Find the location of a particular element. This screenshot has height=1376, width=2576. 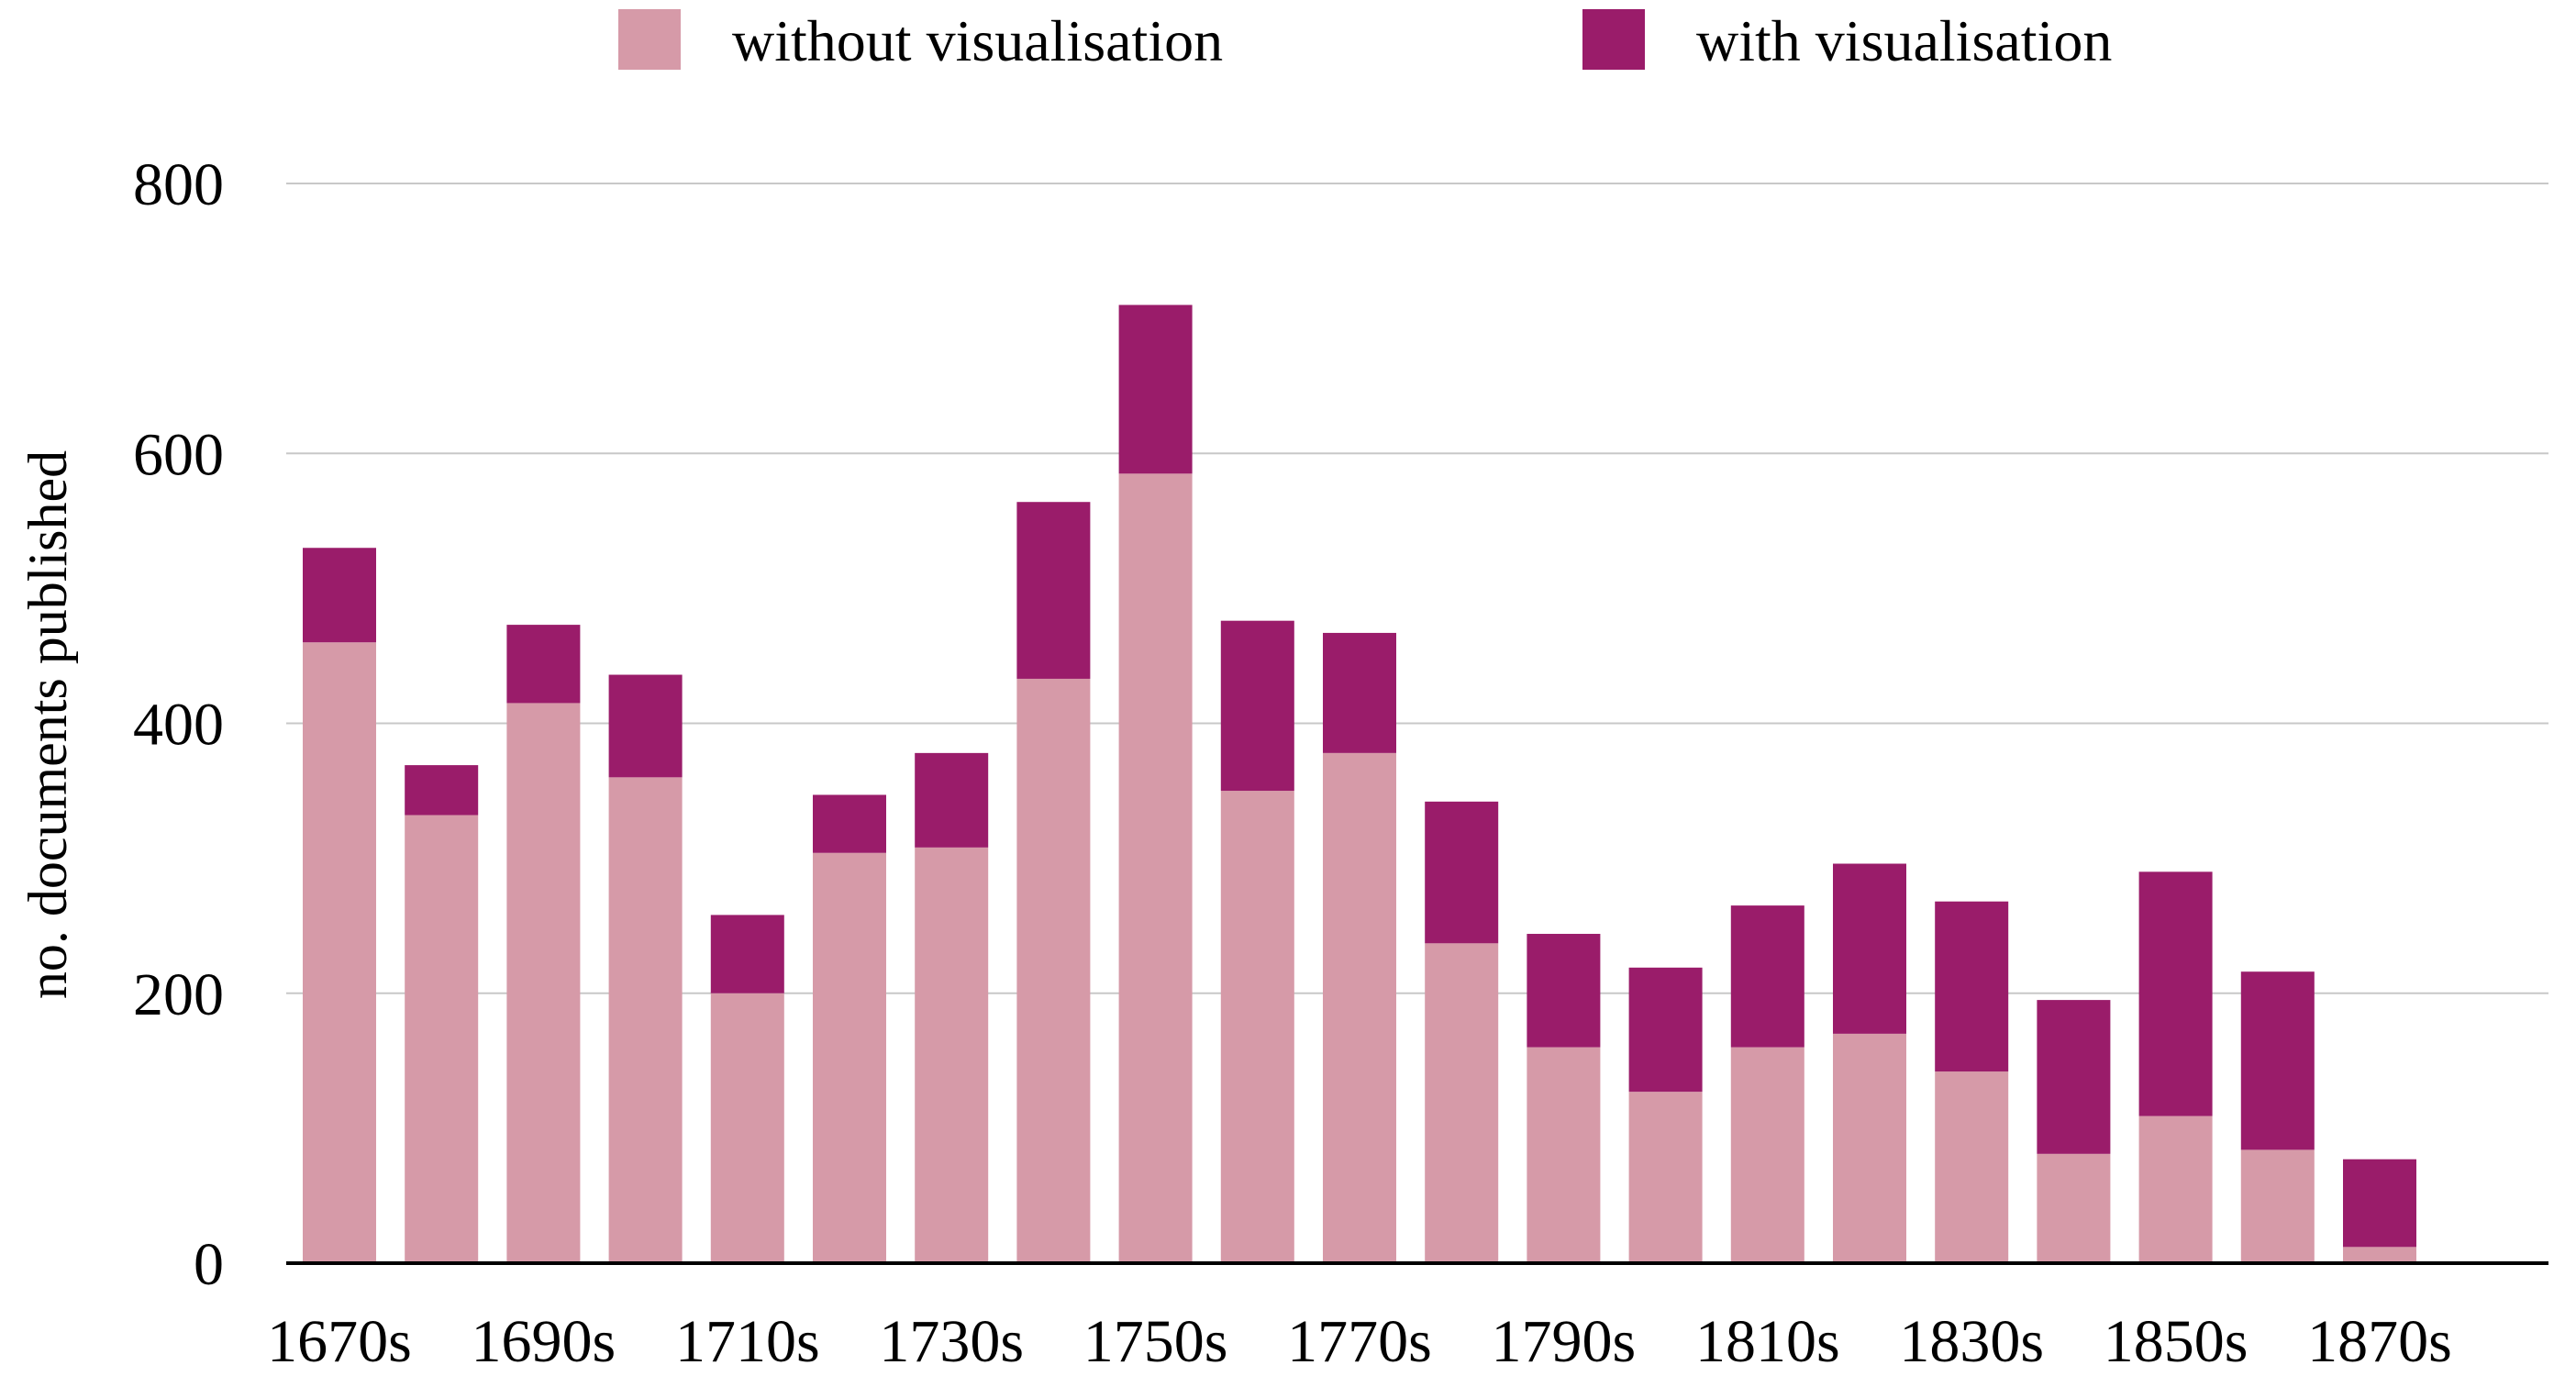

legend-label-with: with visualisation is located at coordinates (1904, 40).